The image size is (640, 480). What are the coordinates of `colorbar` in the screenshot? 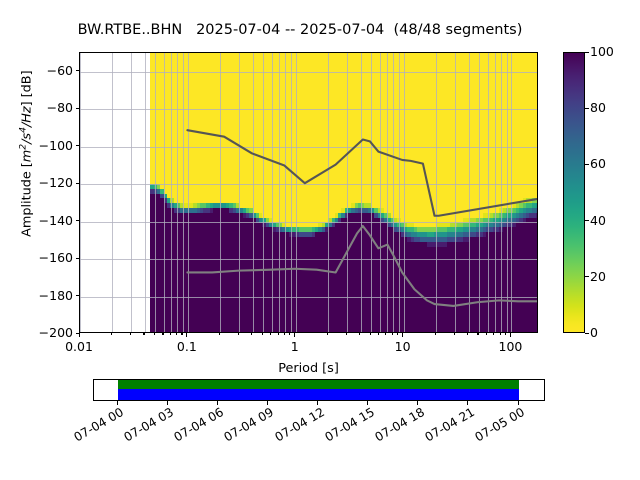 It's located at (574, 192).